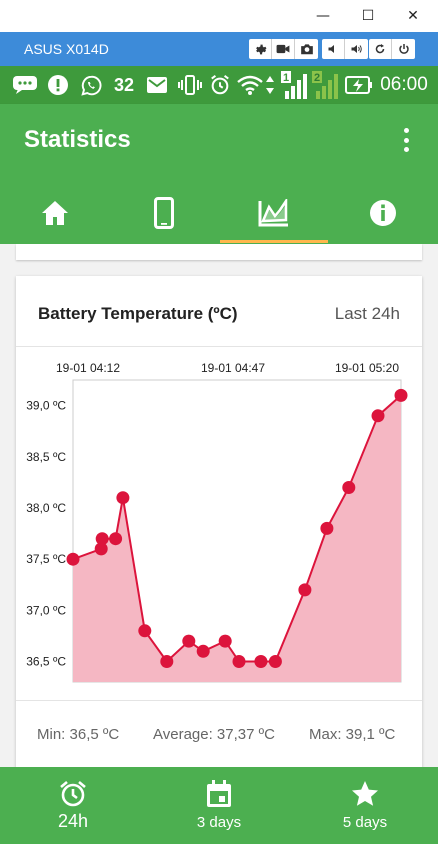  I want to click on signal-sim1-icon: 1, so click(295, 85).